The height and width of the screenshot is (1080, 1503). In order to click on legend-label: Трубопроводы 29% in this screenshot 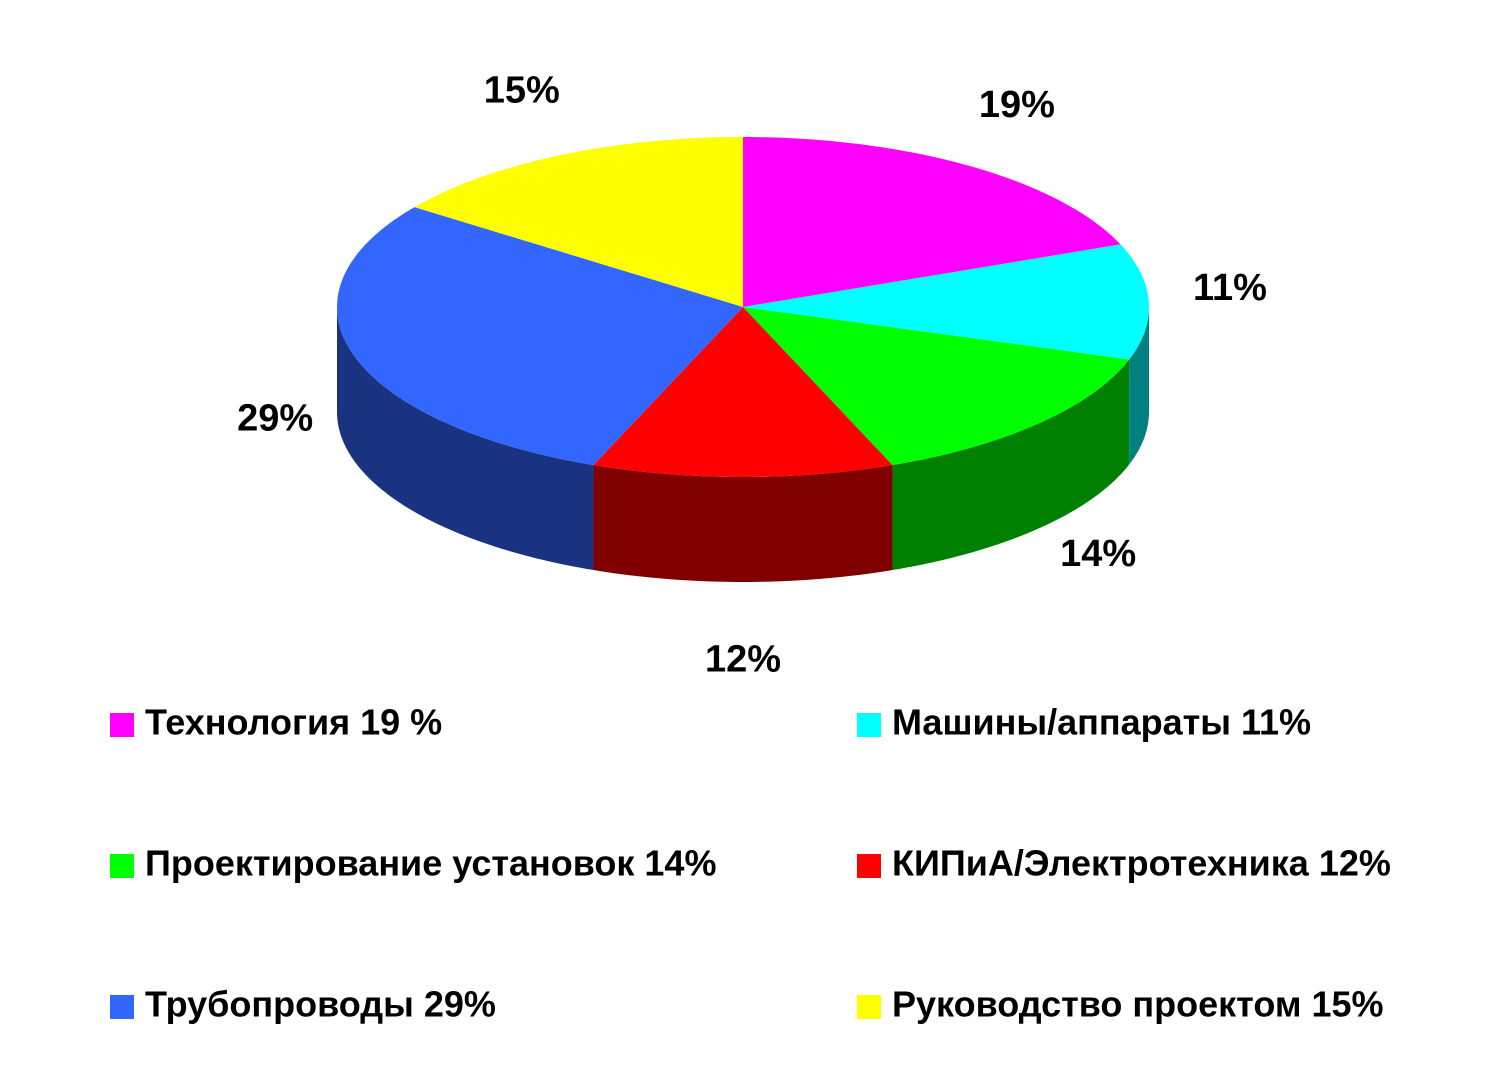, I will do `click(320, 1004)`.